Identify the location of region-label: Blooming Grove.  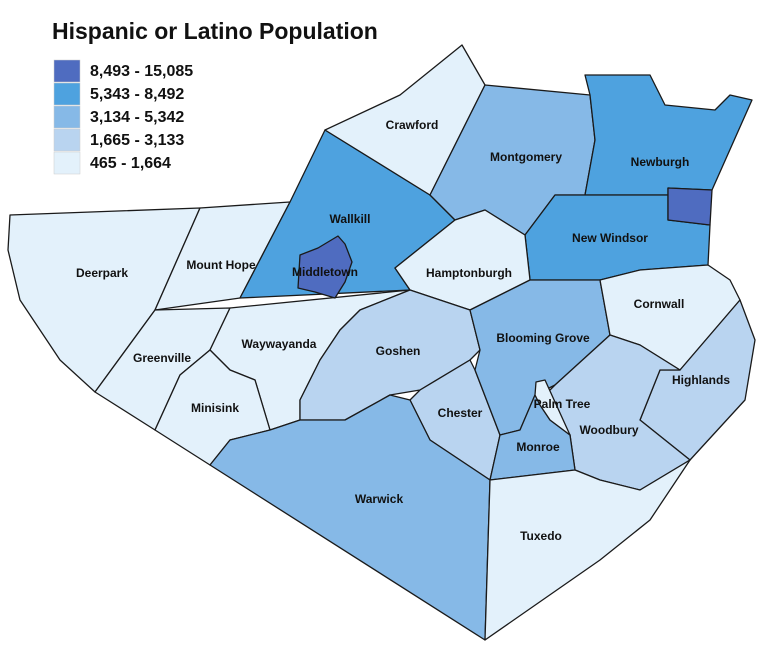
(543, 338).